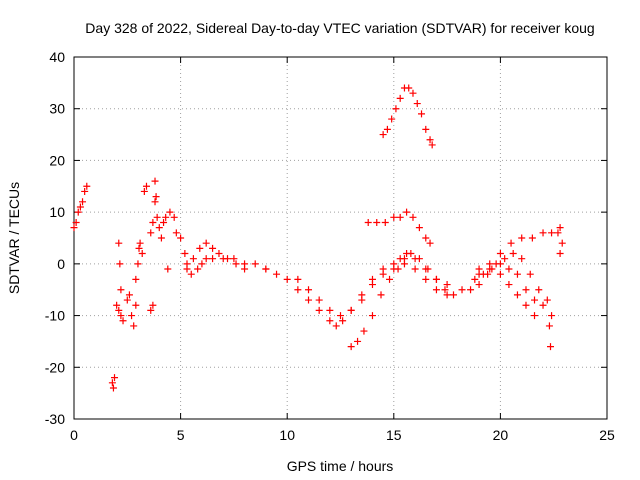 Image resolution: width=640 pixels, height=480 pixels. Describe the element at coordinates (136, 256) in the screenshot. I see `series-rise-3h` at that location.